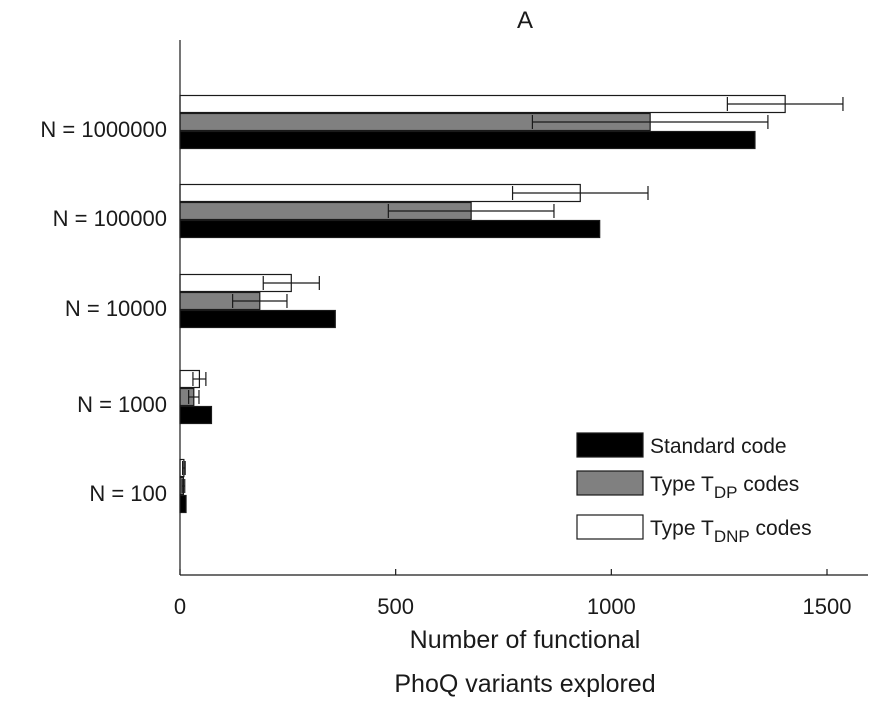  Describe the element at coordinates (180, 606) in the screenshot. I see `x-tick-label: 0` at that location.